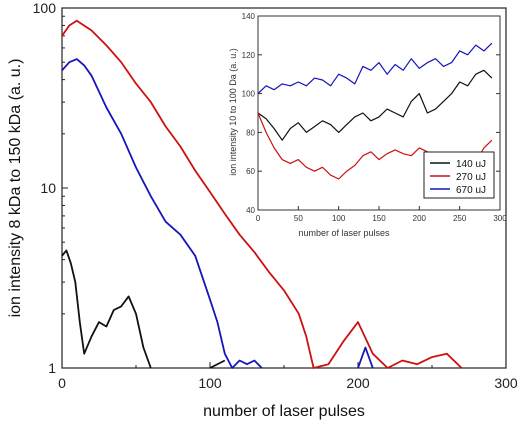 The image size is (520, 426). Describe the element at coordinates (258, 218) in the screenshot. I see `inset-x-tick-label: 0` at that location.